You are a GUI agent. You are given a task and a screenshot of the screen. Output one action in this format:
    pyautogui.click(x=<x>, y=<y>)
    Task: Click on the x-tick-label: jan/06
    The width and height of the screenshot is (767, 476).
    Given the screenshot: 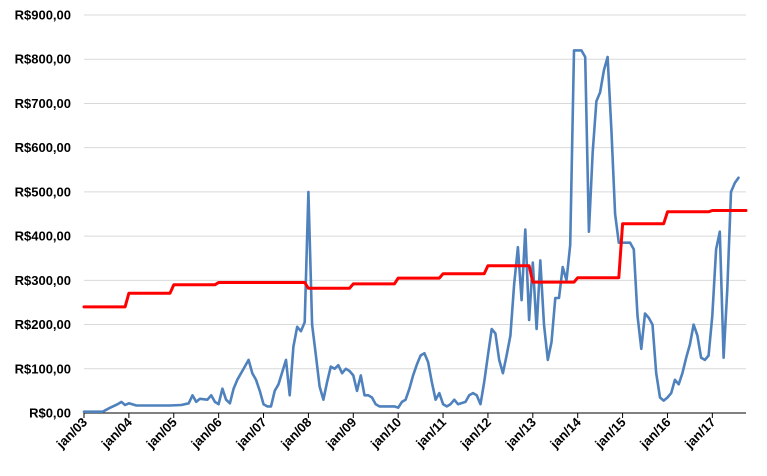 What is the action you would take?
    pyautogui.click(x=205, y=433)
    